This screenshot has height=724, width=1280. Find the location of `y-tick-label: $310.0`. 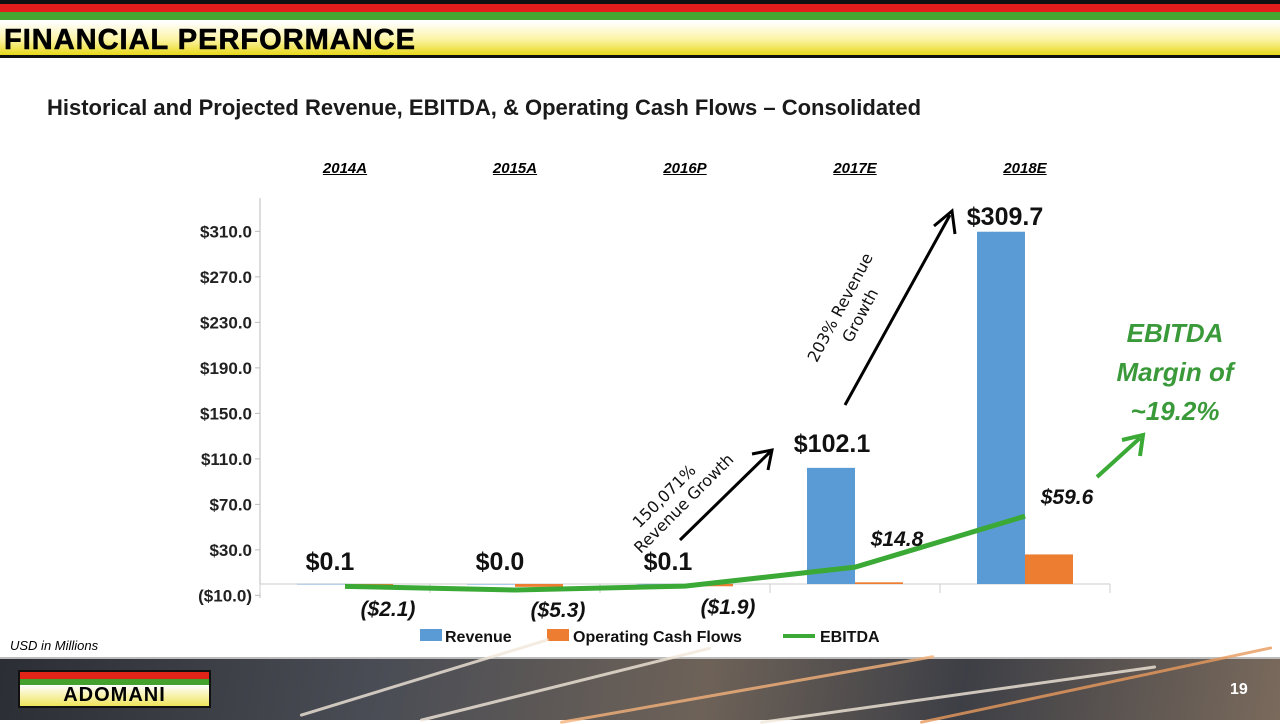

y-tick-label: $310.0 is located at coordinates (226, 231).